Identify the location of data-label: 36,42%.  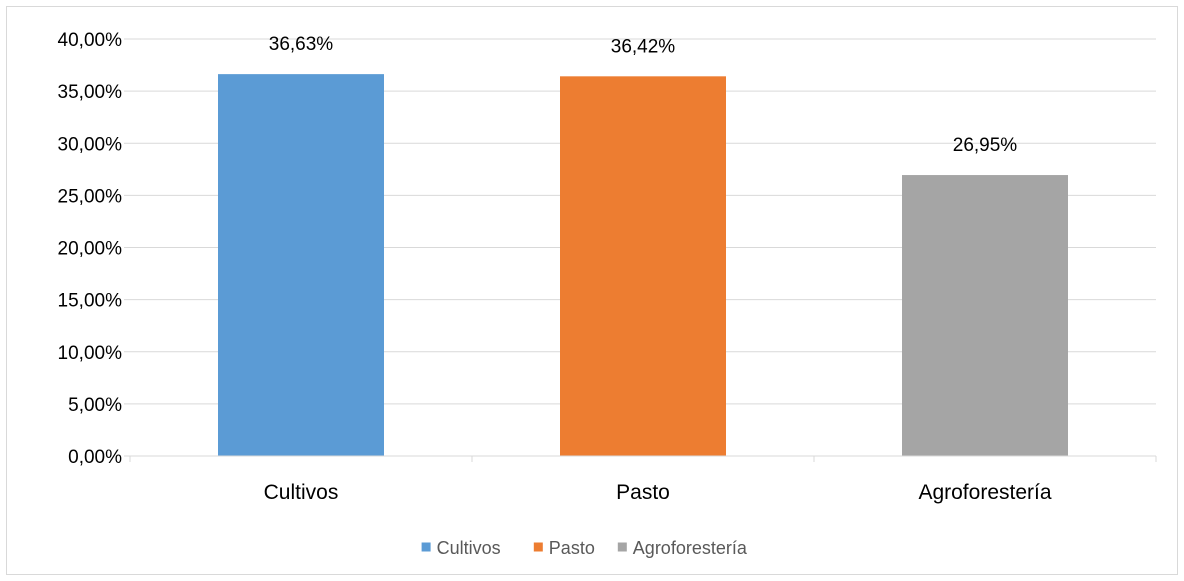
(643, 46).